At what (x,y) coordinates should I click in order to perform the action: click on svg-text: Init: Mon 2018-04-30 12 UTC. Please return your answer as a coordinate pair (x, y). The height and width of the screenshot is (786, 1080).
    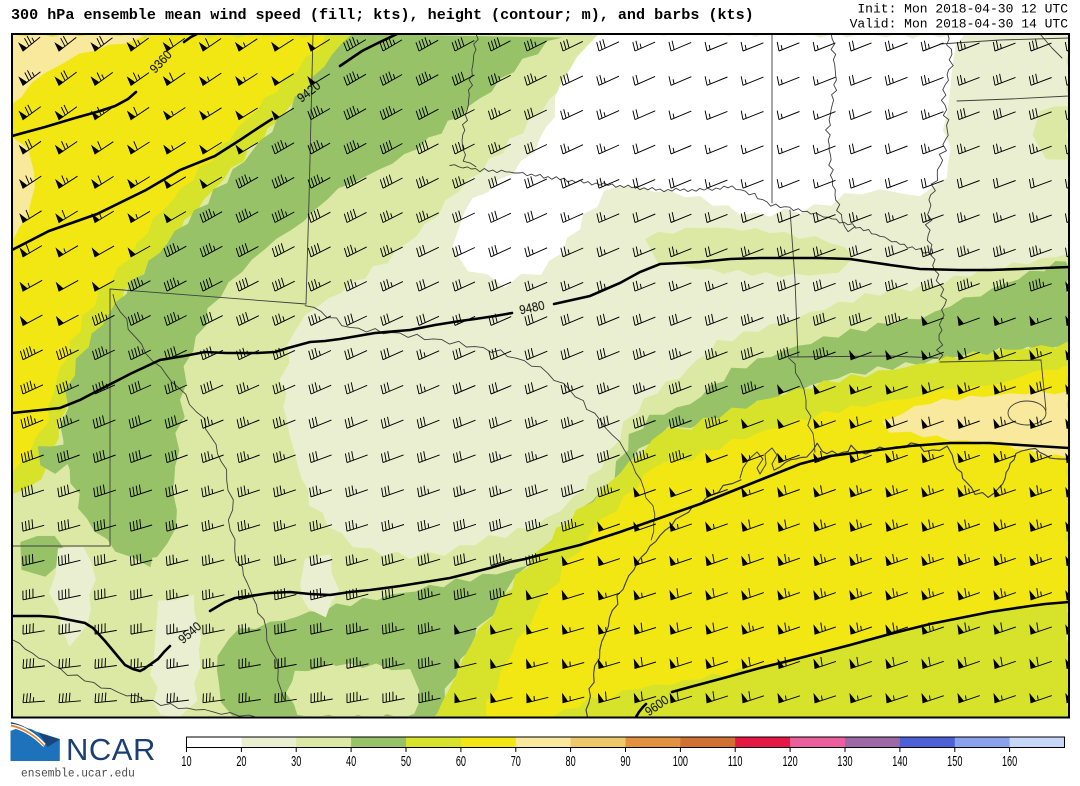
    Looking at the image, I should click on (962, 9).